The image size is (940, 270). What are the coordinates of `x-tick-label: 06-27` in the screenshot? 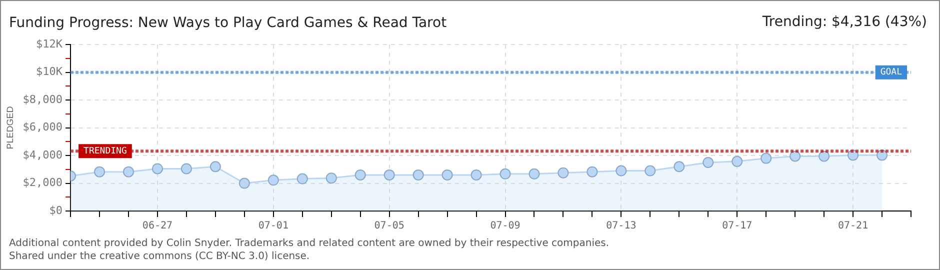 It's located at (157, 226).